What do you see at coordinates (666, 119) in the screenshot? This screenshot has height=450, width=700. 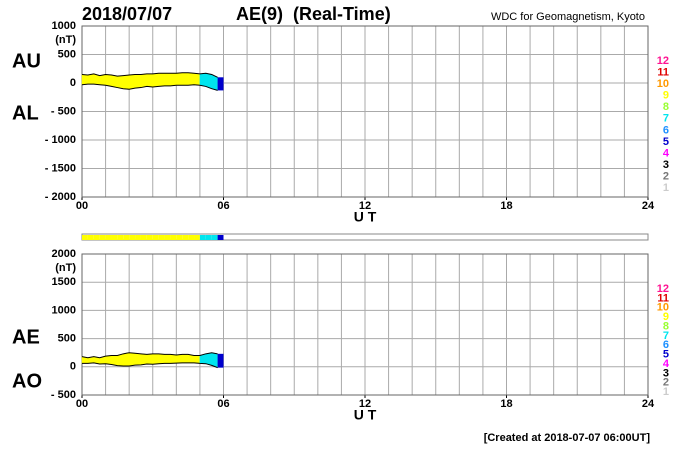 I see `station-legend-label: 7` at bounding box center [666, 119].